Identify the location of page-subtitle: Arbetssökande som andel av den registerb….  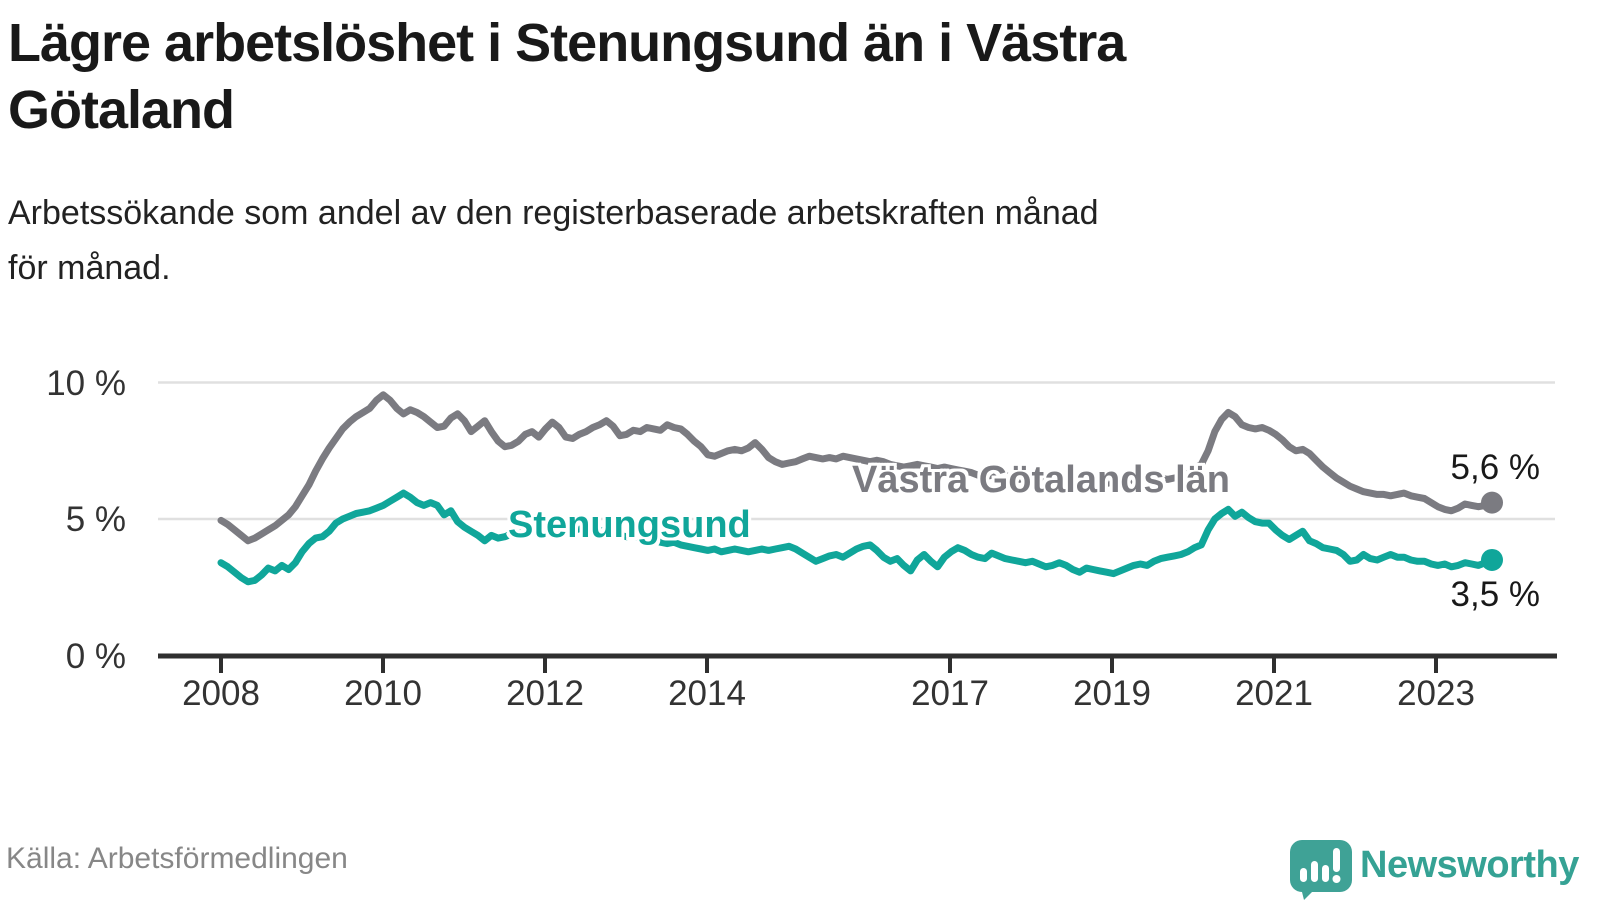
(553, 240).